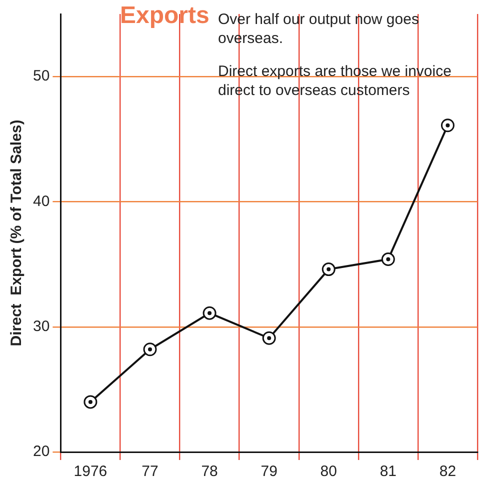 Image resolution: width=485 pixels, height=486 pixels. I want to click on x-tick-label: 80, so click(328, 471).